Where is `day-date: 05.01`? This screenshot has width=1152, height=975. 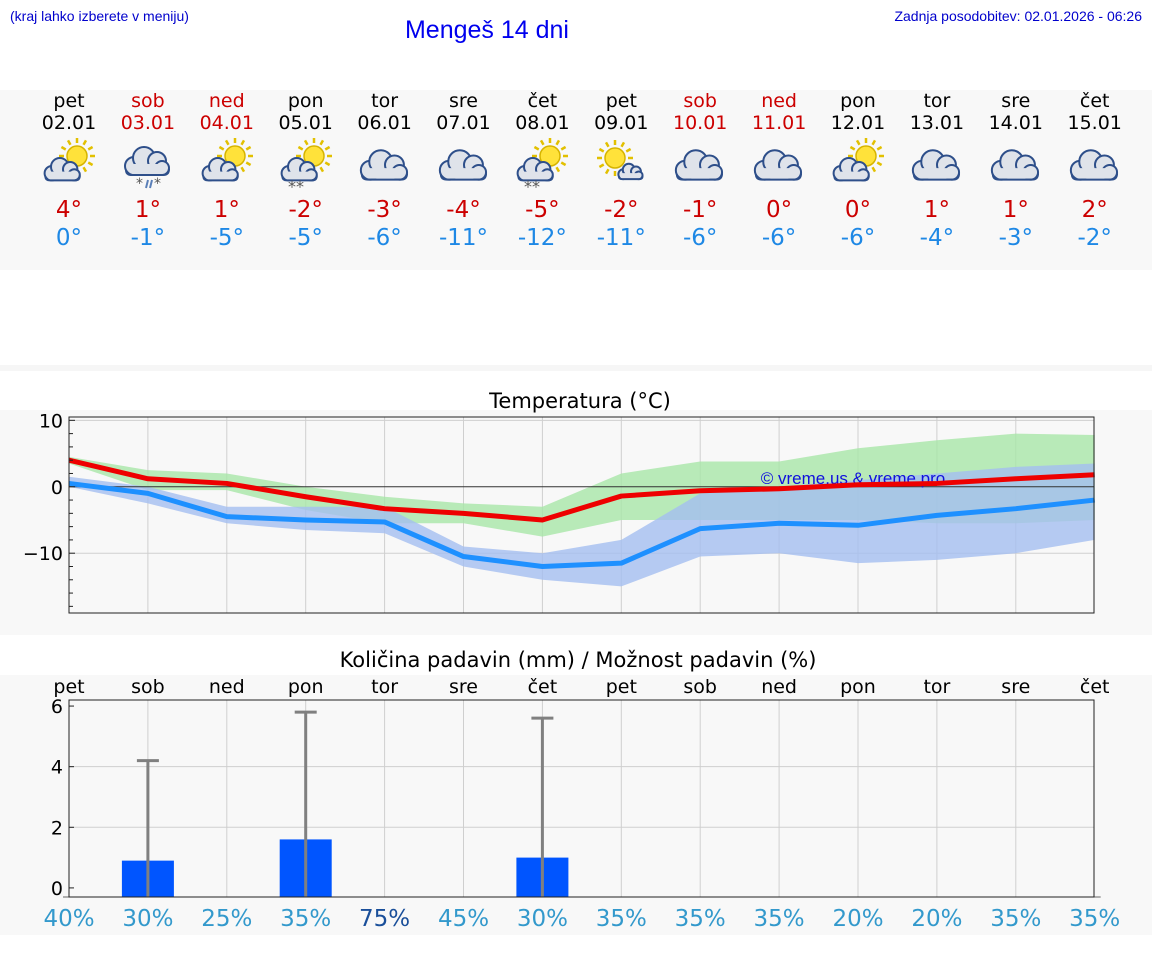 day-date: 05.01 is located at coordinates (305, 123).